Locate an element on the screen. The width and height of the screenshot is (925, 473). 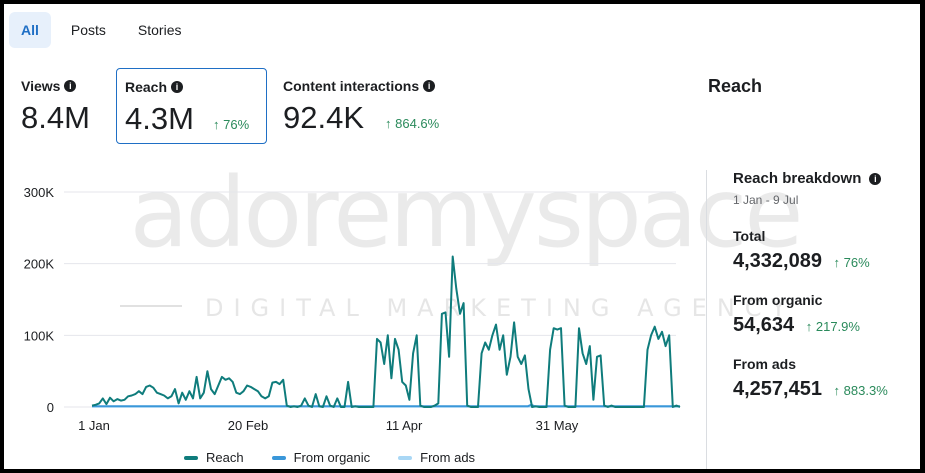
metric-content-interactions: Content interactions i 92.4K ↑ 864.6% is located at coordinates (383, 106).